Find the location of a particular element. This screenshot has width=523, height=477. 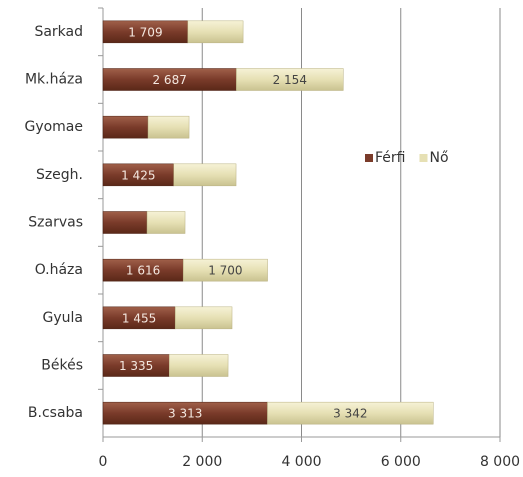

legend-label: Férfi is located at coordinates (390, 158).